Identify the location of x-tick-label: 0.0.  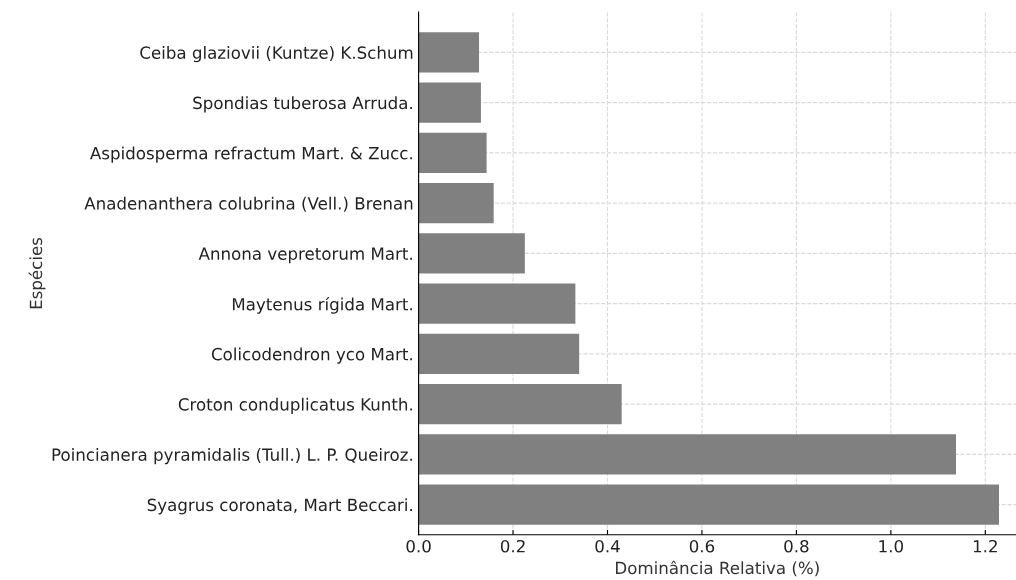
(418, 546).